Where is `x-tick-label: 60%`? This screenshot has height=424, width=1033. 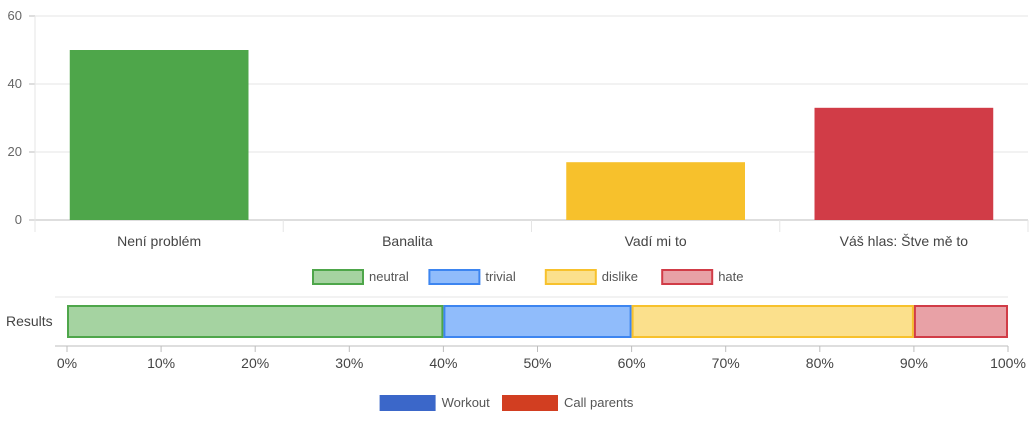 x-tick-label: 60% is located at coordinates (632, 363).